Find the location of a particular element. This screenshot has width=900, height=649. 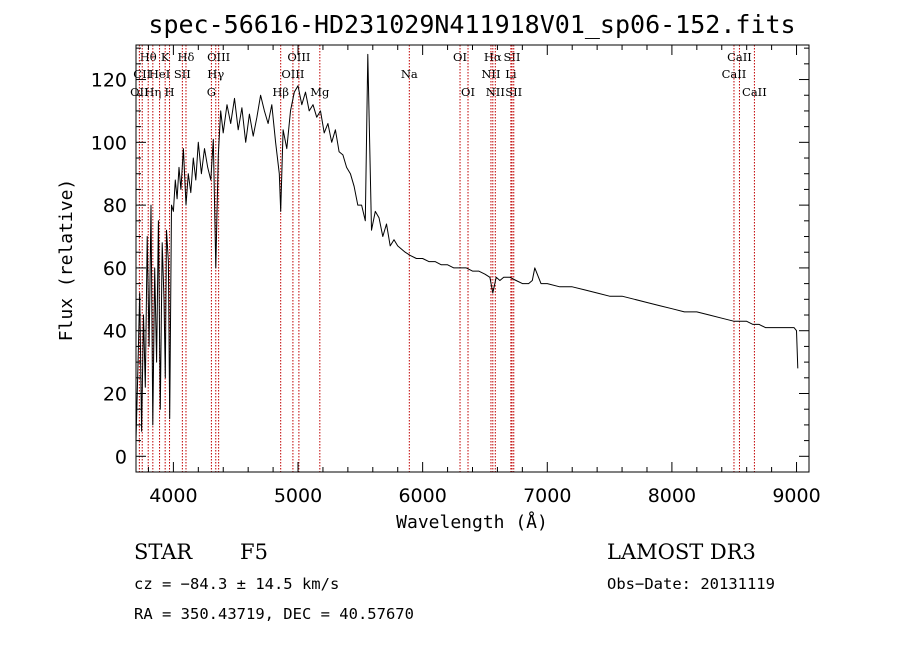

redshift-velocity: cz = −84.3 ± 14.5 km/s is located at coordinates (236, 584).